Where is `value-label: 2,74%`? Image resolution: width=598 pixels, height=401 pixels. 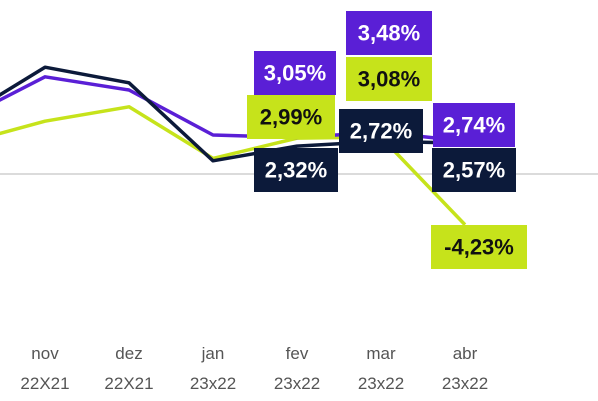 value-label: 2,74% is located at coordinates (474, 125).